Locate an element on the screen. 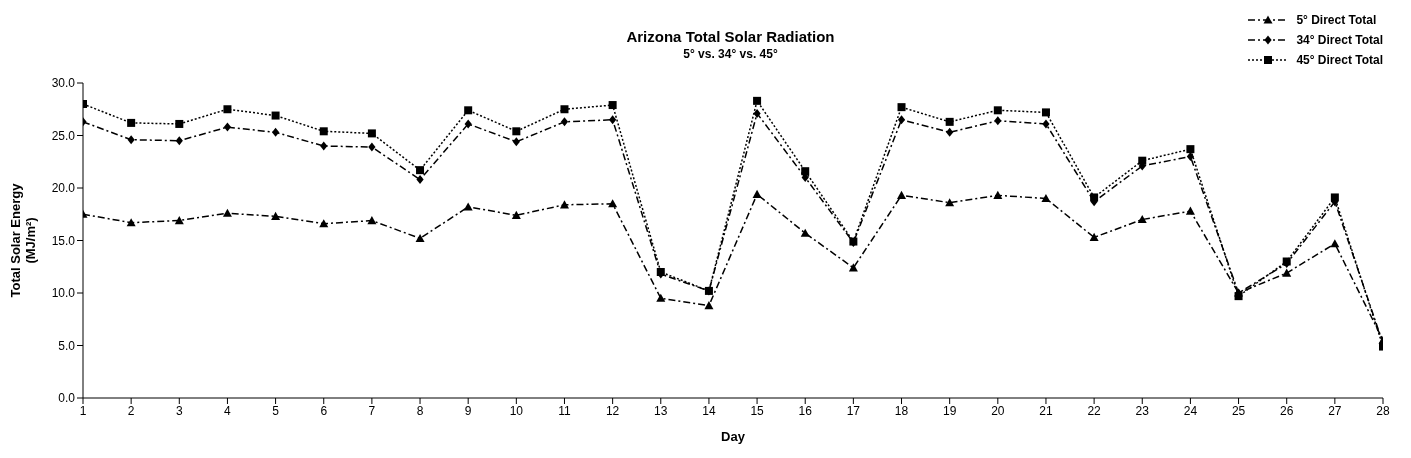  legend-label: 5° Direct Total is located at coordinates (1336, 20).